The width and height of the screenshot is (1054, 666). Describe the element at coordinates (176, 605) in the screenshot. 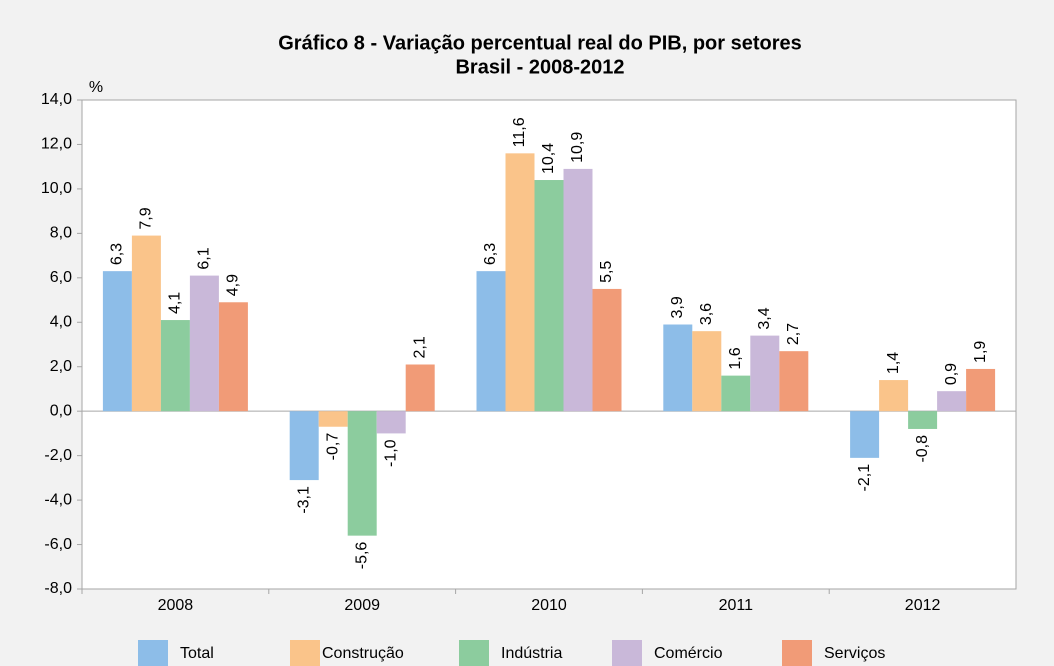

I see `x-tick-label: 2008` at that location.